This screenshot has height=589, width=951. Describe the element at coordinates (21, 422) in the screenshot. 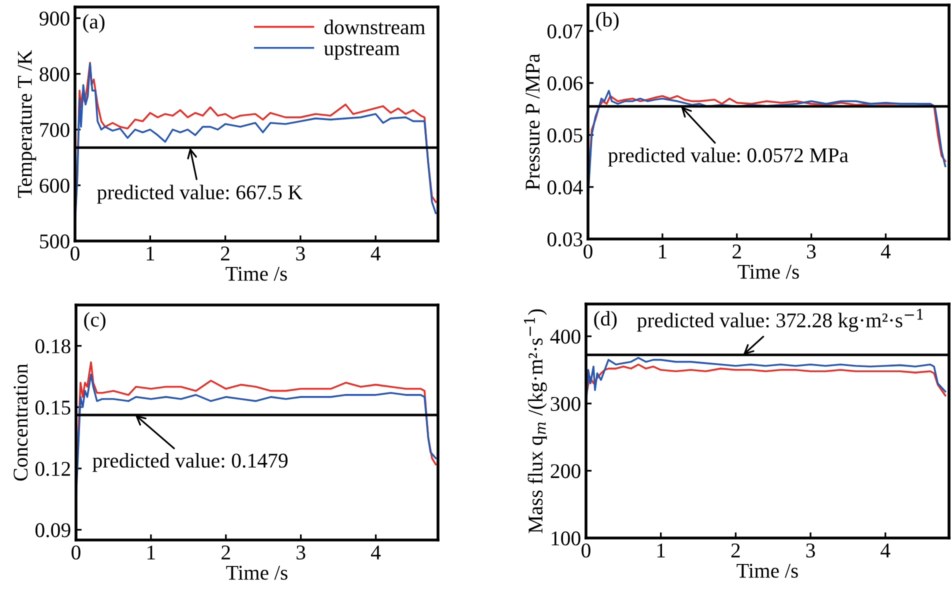

I see `y-axis-title: Concentration` at that location.